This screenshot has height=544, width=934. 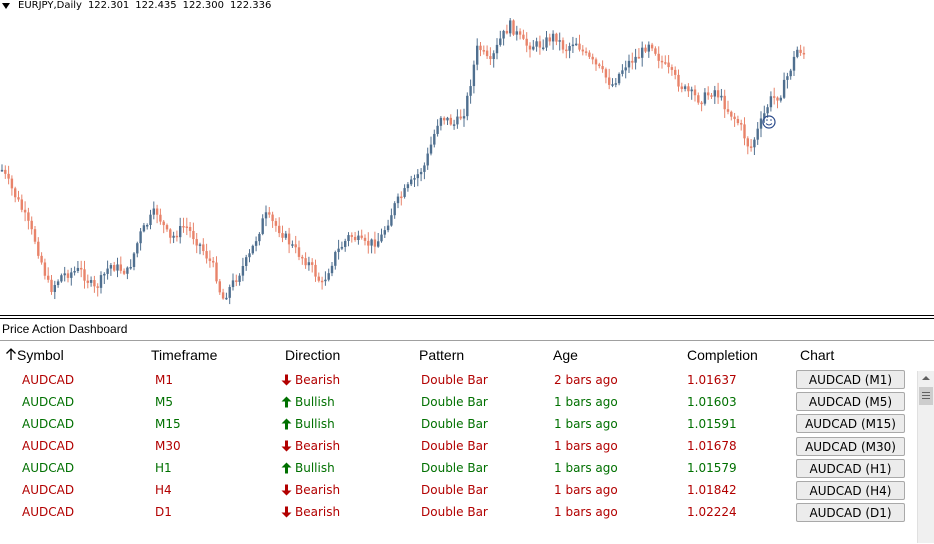 I want to click on cell-completion: 1.01842, so click(x=712, y=490).